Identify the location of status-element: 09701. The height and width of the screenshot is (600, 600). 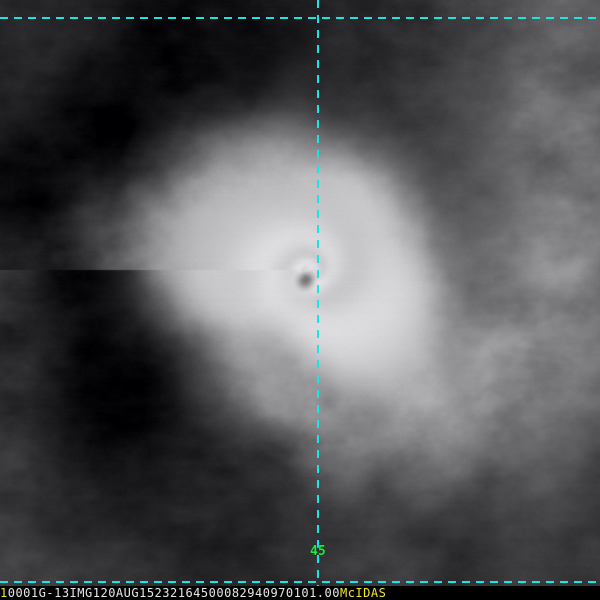
(282, 593).